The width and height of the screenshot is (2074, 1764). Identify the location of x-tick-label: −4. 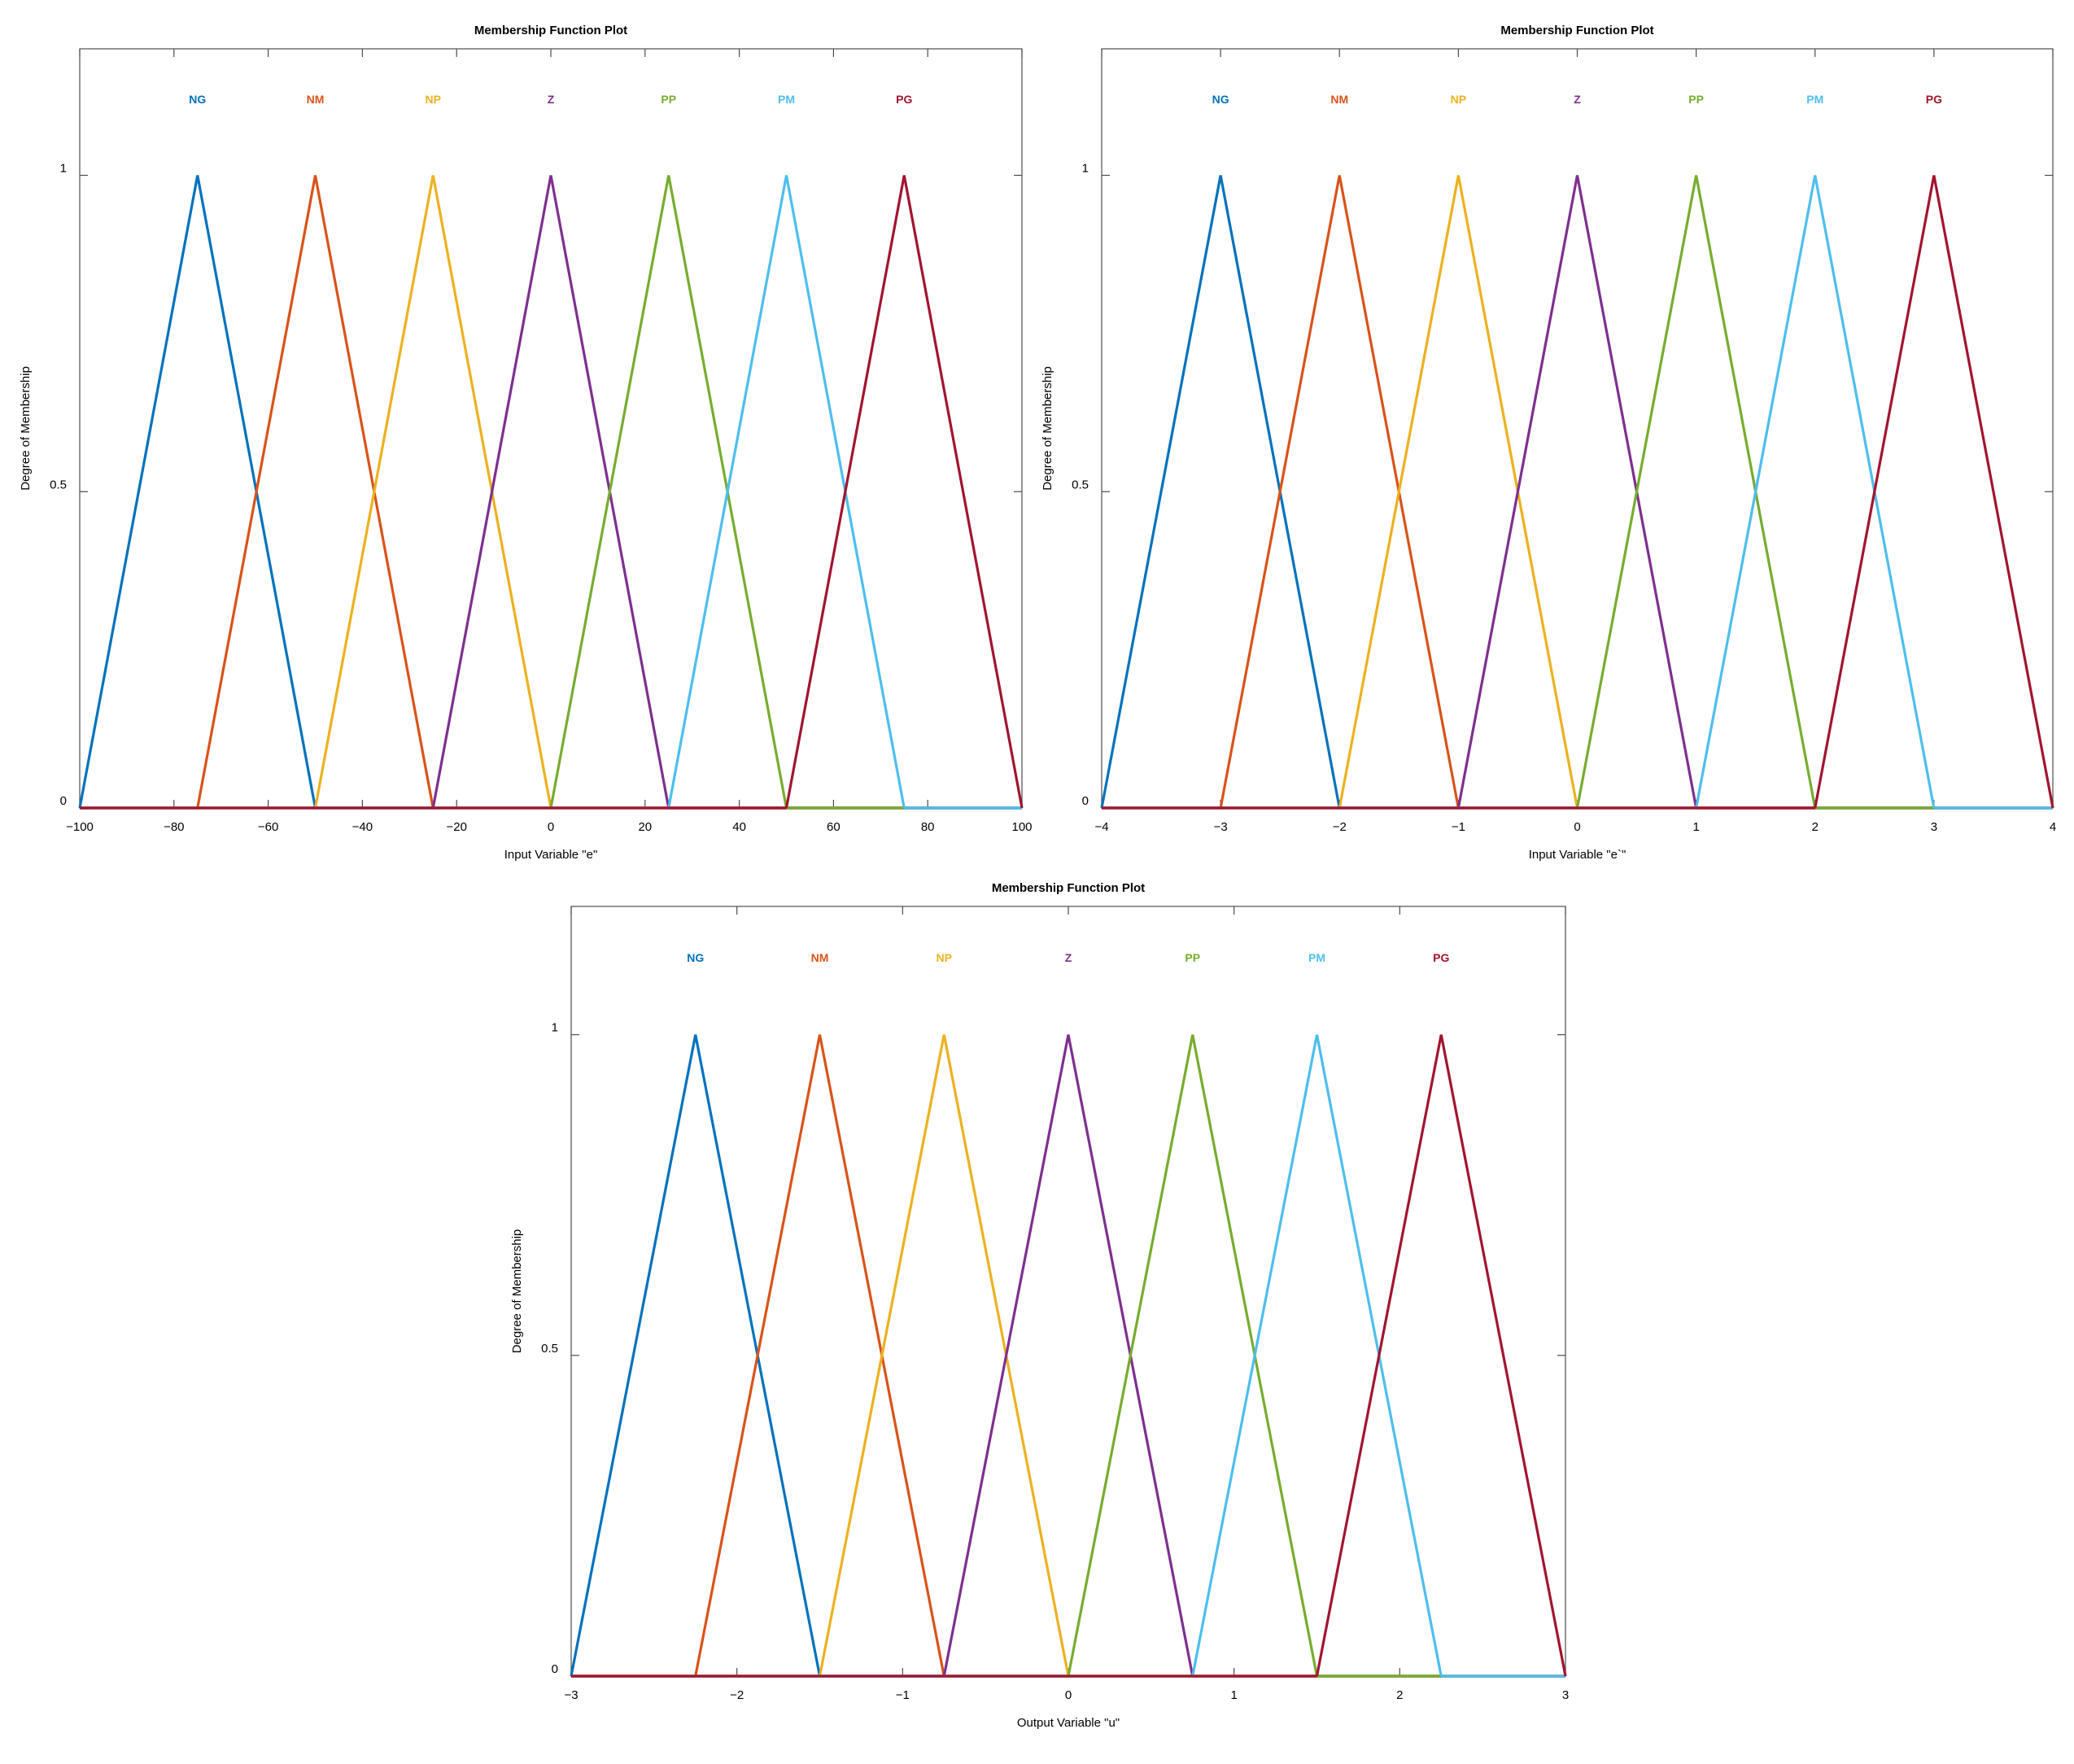
(1101, 827).